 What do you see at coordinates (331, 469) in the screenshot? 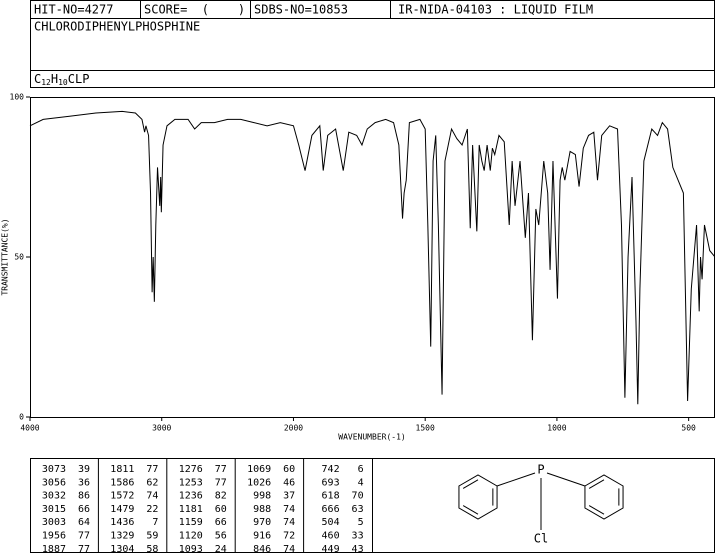
I see `peak-wavenumber: 742` at bounding box center [331, 469].